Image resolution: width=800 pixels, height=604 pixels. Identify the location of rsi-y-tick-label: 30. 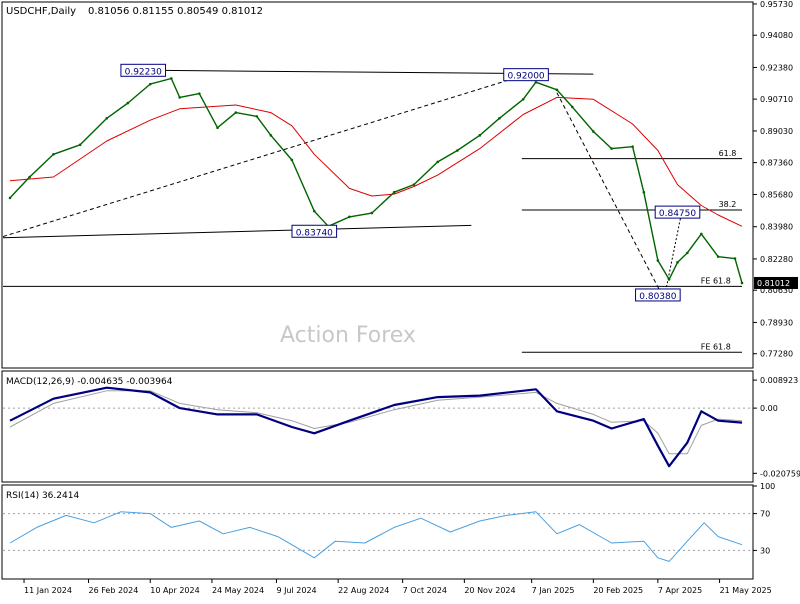
(765, 550).